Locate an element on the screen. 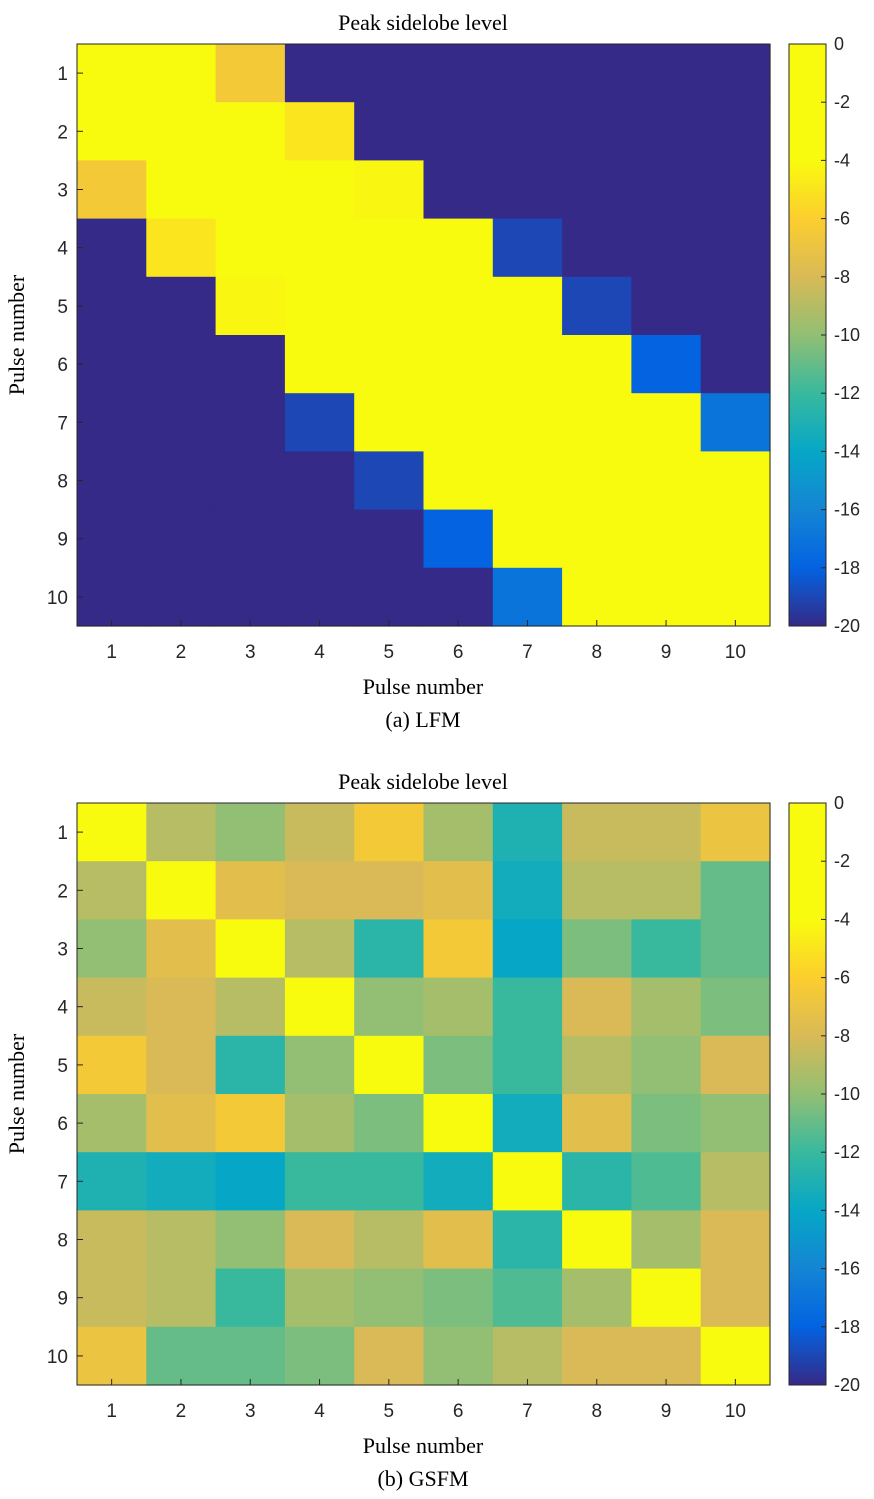  x-tick-label: 8 is located at coordinates (596, 652).